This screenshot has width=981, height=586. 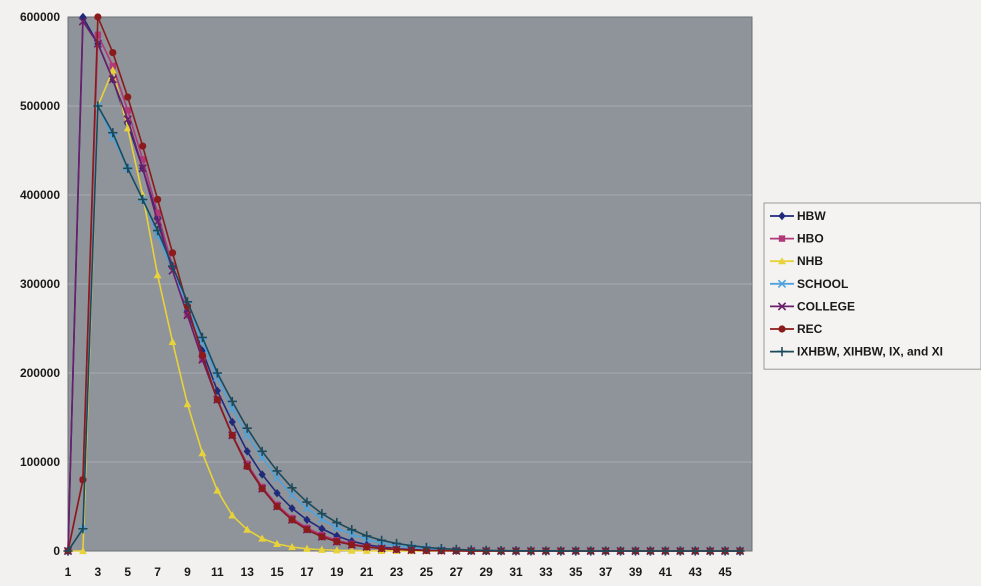 I want to click on x-tick-label: 23, so click(x=397, y=572).